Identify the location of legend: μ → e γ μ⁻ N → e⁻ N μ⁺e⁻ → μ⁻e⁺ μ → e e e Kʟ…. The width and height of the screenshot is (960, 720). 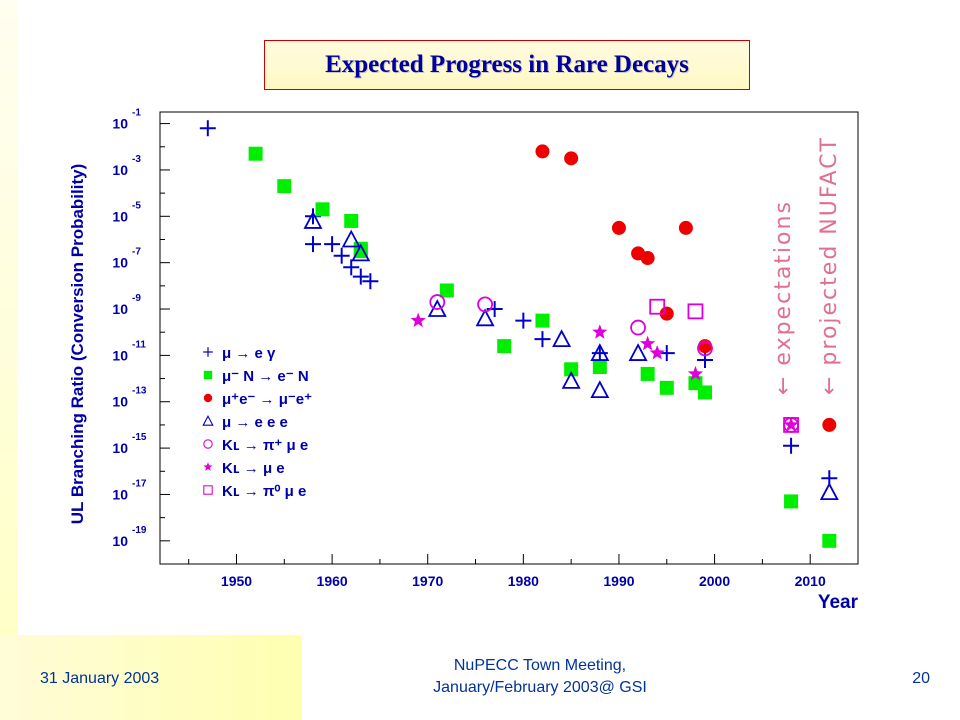
(257, 422).